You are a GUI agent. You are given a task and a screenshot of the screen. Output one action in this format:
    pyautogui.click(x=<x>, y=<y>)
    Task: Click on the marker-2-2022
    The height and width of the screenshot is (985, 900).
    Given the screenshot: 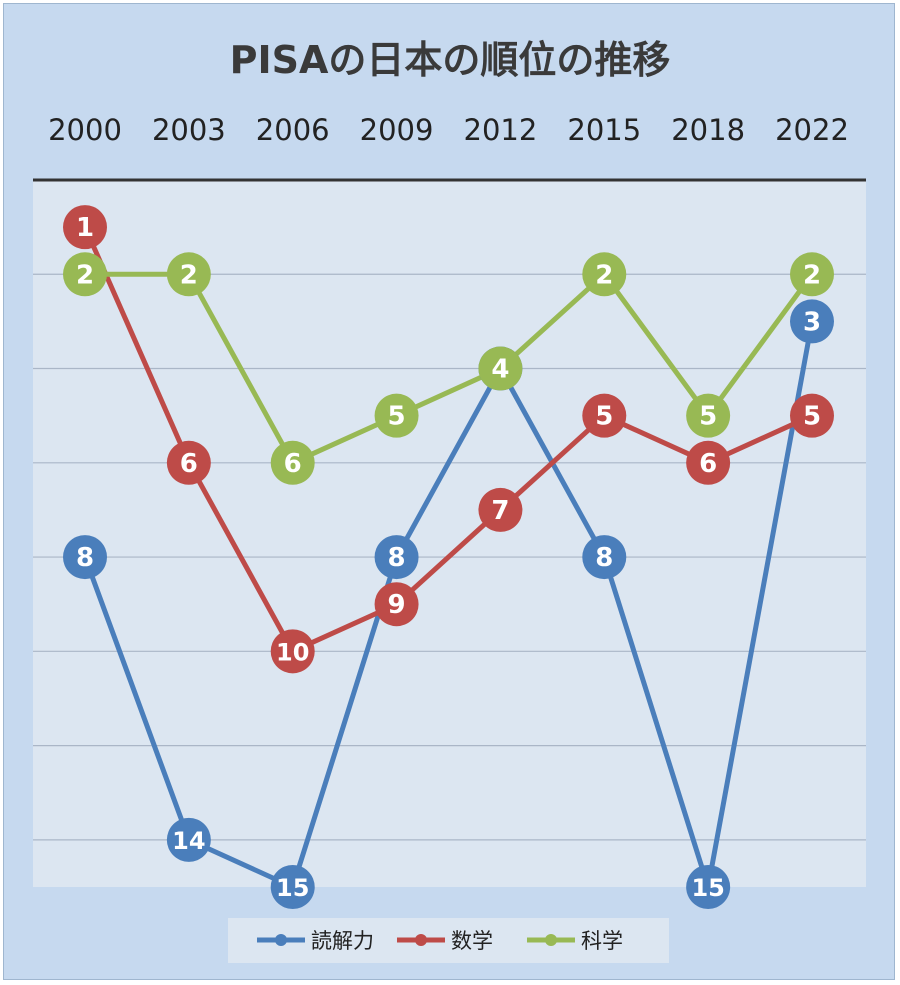 What is the action you would take?
    pyautogui.click(x=812, y=274)
    